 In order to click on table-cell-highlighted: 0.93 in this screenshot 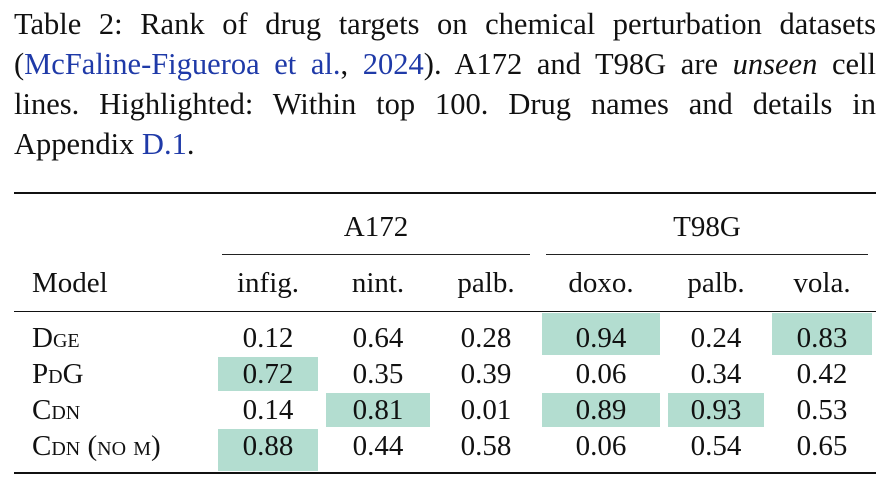, I will do `click(716, 410)`.